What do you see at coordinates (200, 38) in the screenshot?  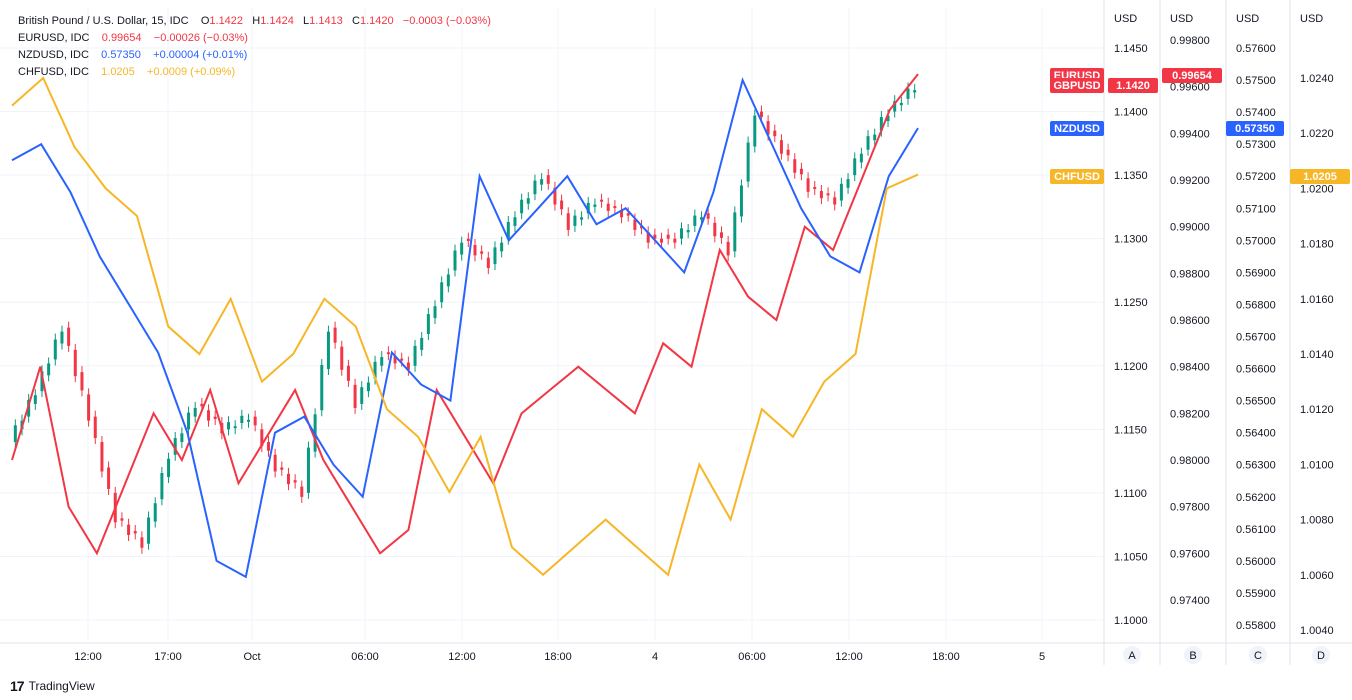 I see `legend-change: −0.00026 (−0.03%)` at bounding box center [200, 38].